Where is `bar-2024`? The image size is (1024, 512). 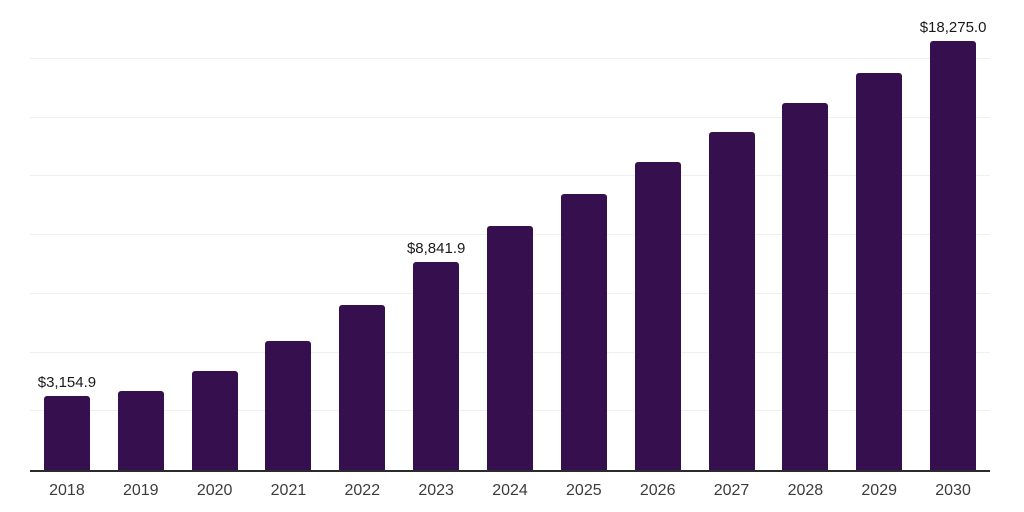
bar-2024 is located at coordinates (509, 348).